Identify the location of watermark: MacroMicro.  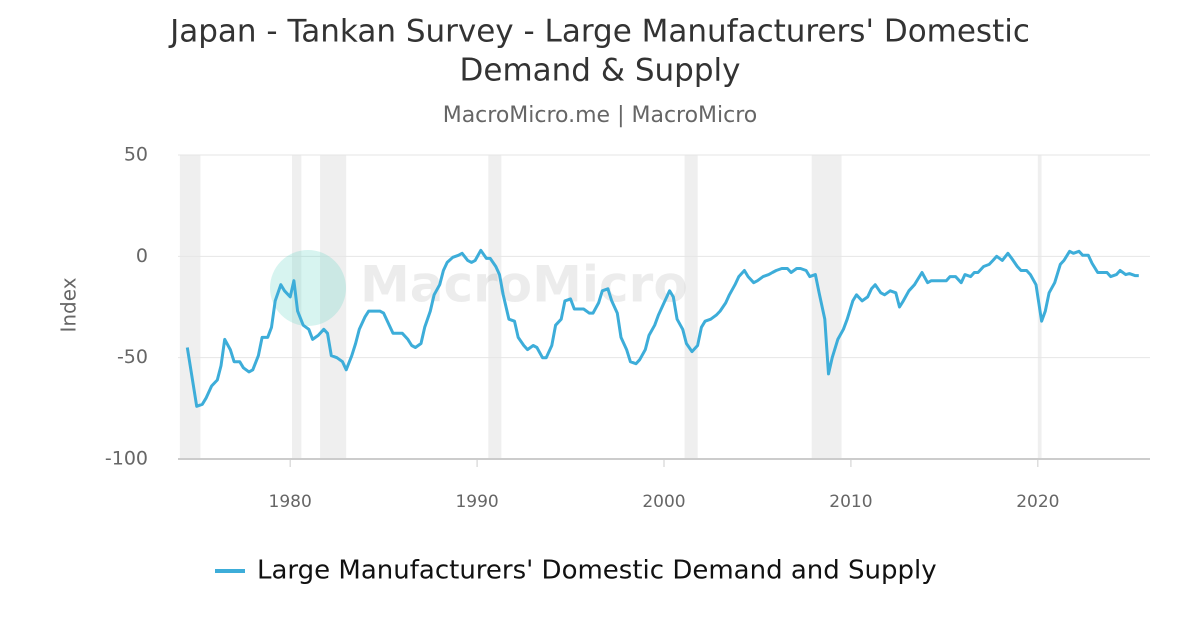
(524, 285).